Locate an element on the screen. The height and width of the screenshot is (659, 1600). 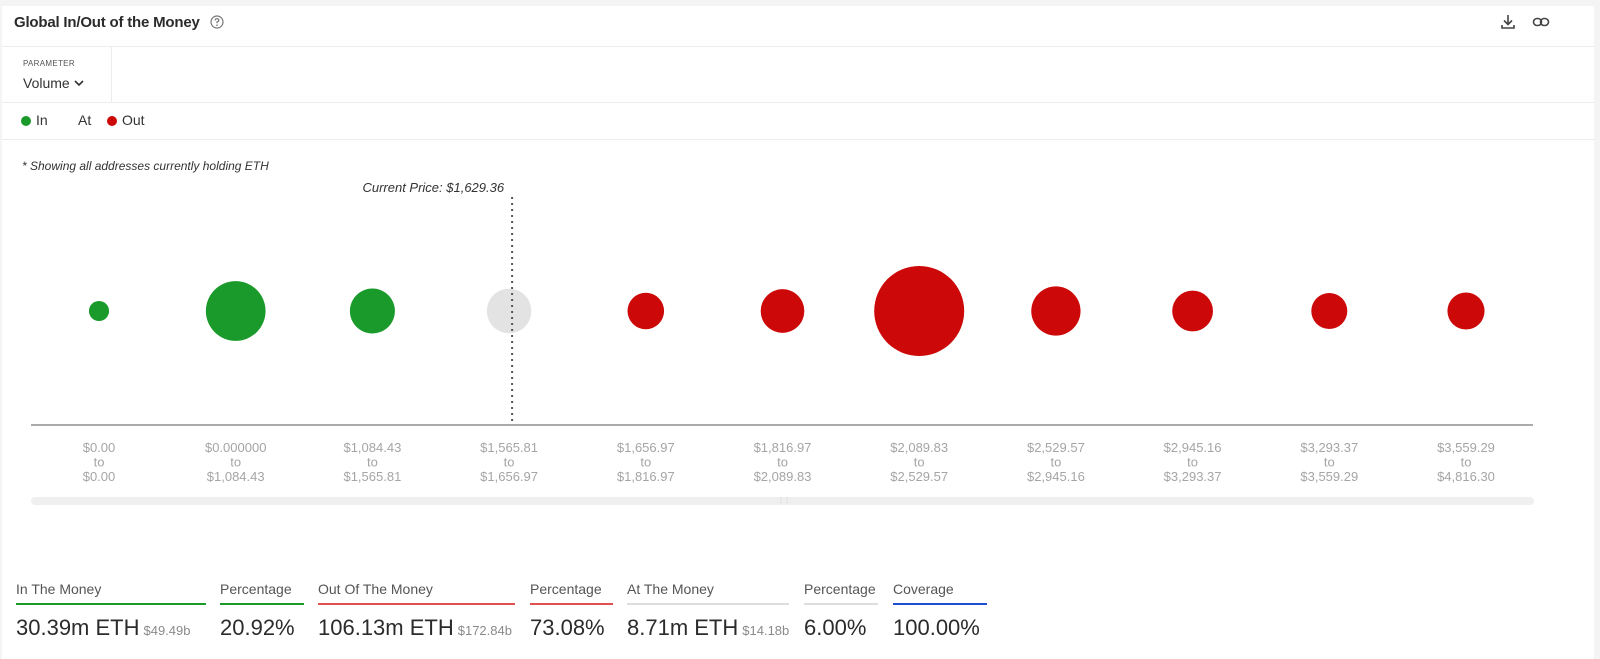
legend-dot-out is located at coordinates (112, 121).